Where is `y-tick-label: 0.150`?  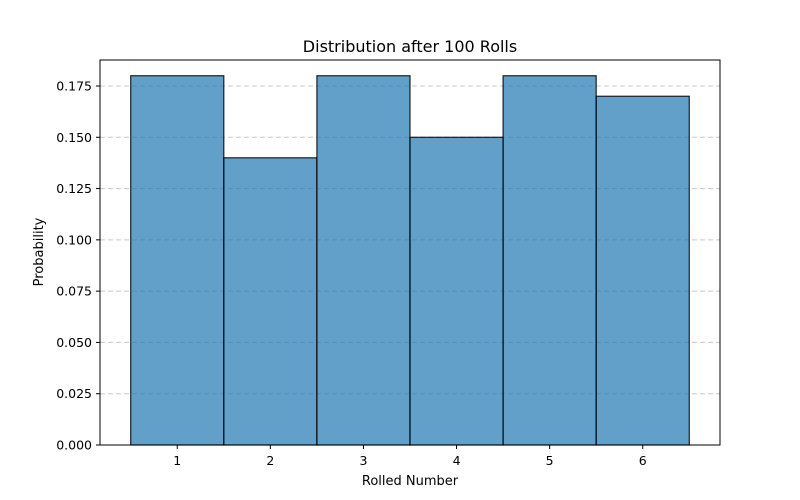 y-tick-label: 0.150 is located at coordinates (74, 137).